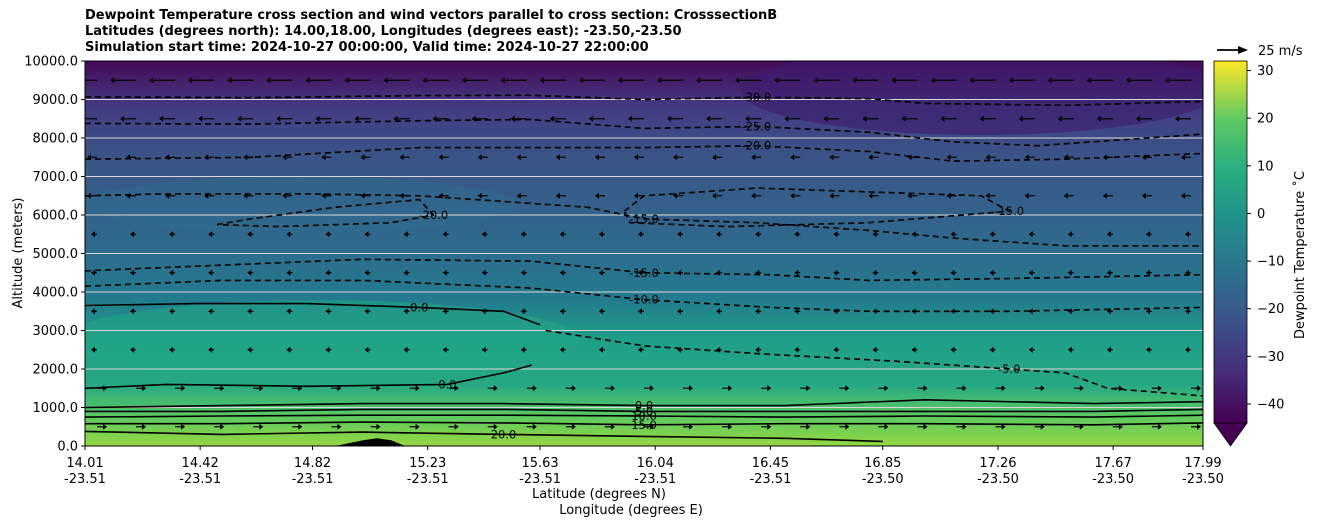 The width and height of the screenshot is (1320, 526). Describe the element at coordinates (644, 273) in the screenshot. I see `contour-label-6: -15.0` at that location.